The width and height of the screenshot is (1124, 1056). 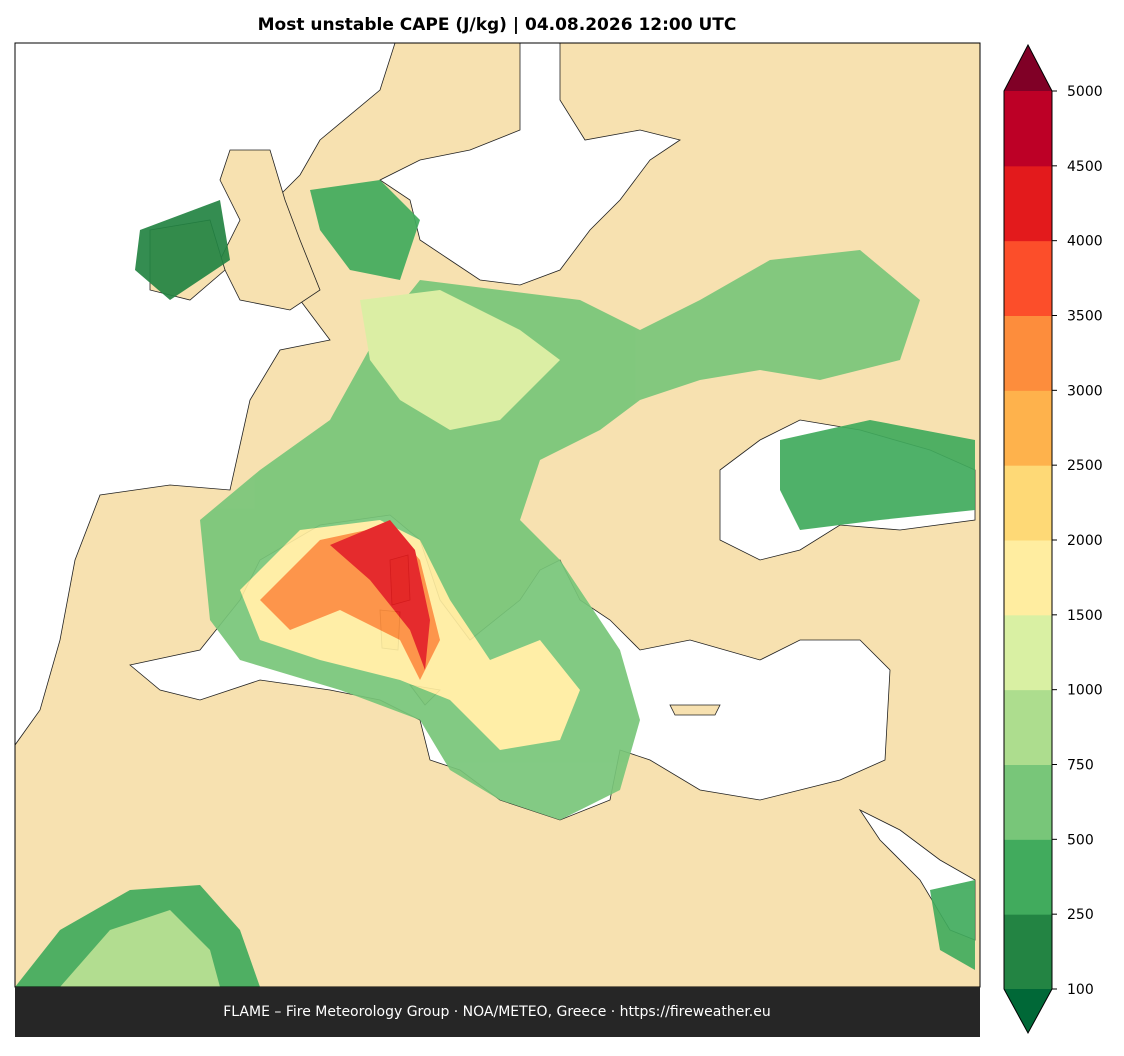 I want to click on colorbar-tick-label: 2500, so click(x=1085, y=466).